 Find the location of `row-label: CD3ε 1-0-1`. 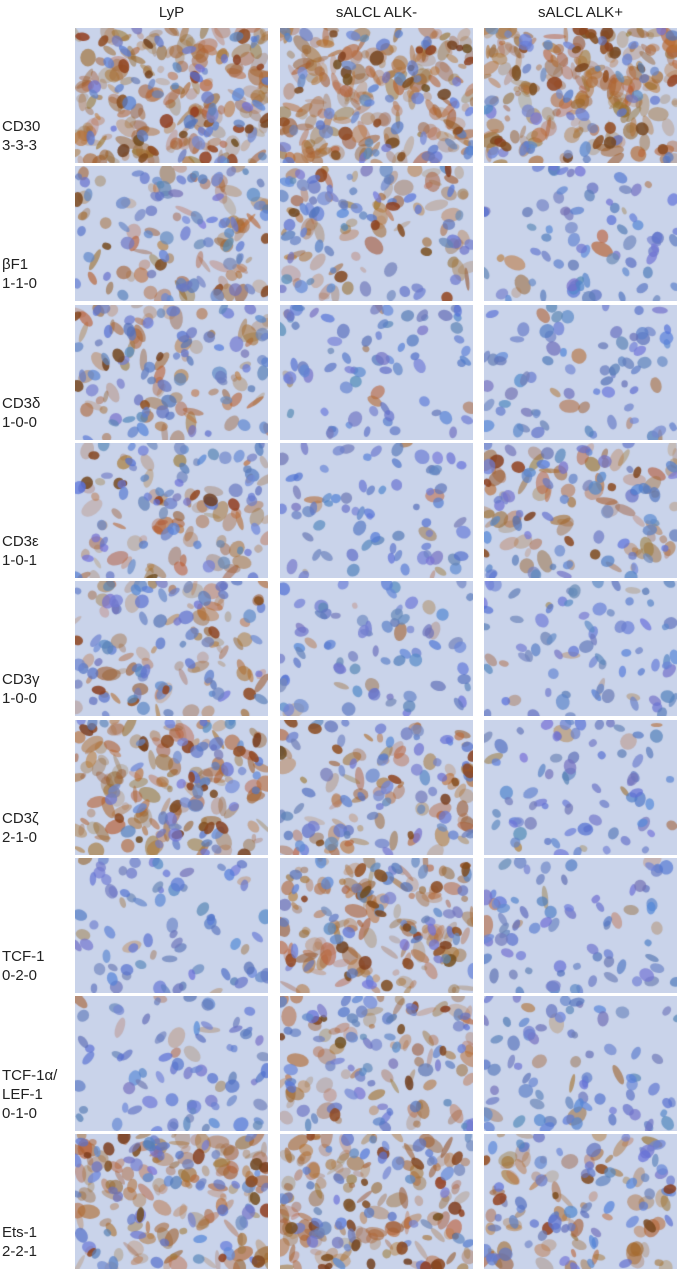

row-label: CD3ε 1-0-1 is located at coordinates (20, 551).